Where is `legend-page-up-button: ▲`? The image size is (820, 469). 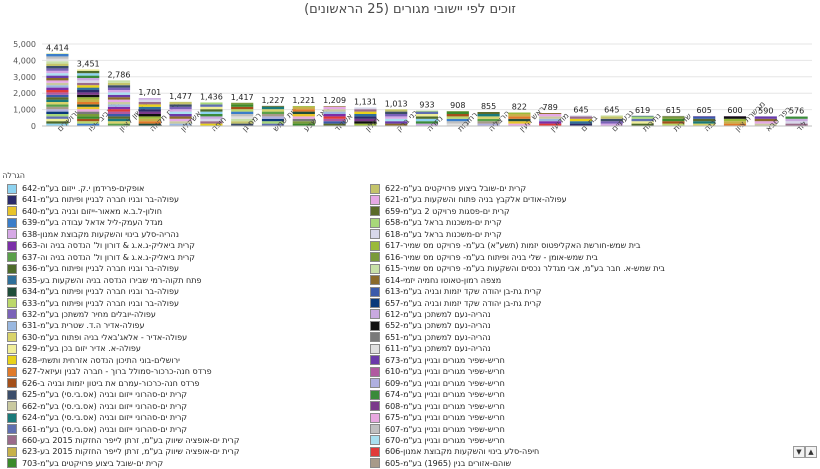
legend-page-up-button: ▲ is located at coordinates (811, 452).